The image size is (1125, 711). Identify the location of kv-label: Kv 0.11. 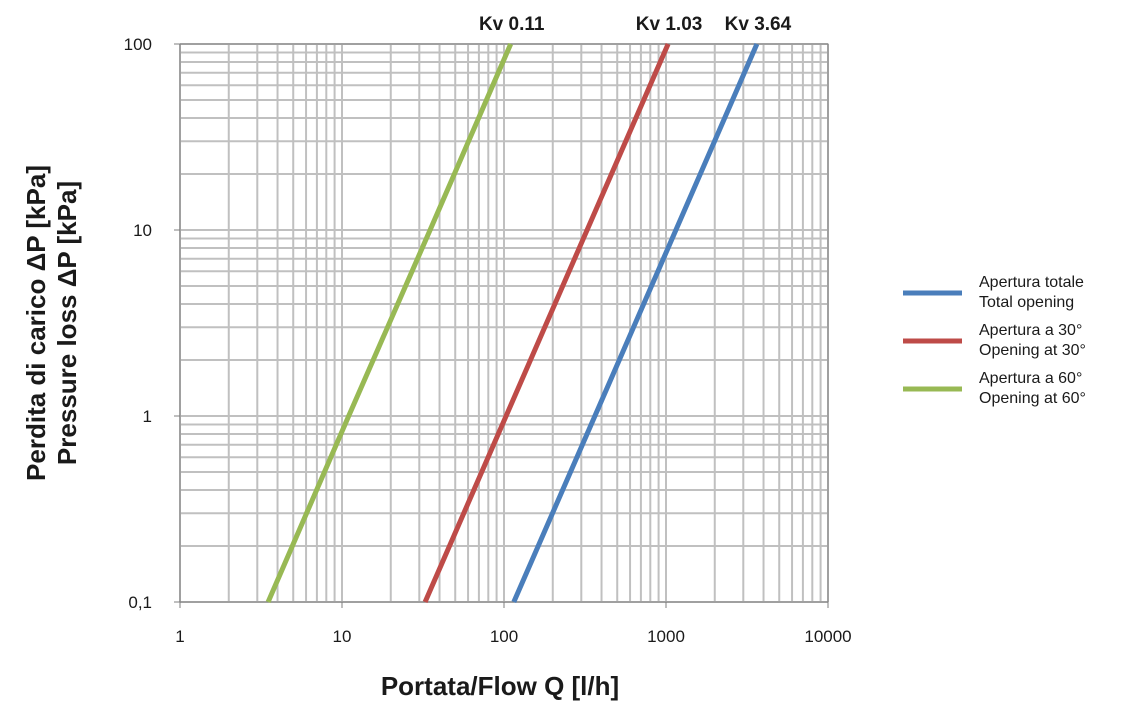
(512, 24).